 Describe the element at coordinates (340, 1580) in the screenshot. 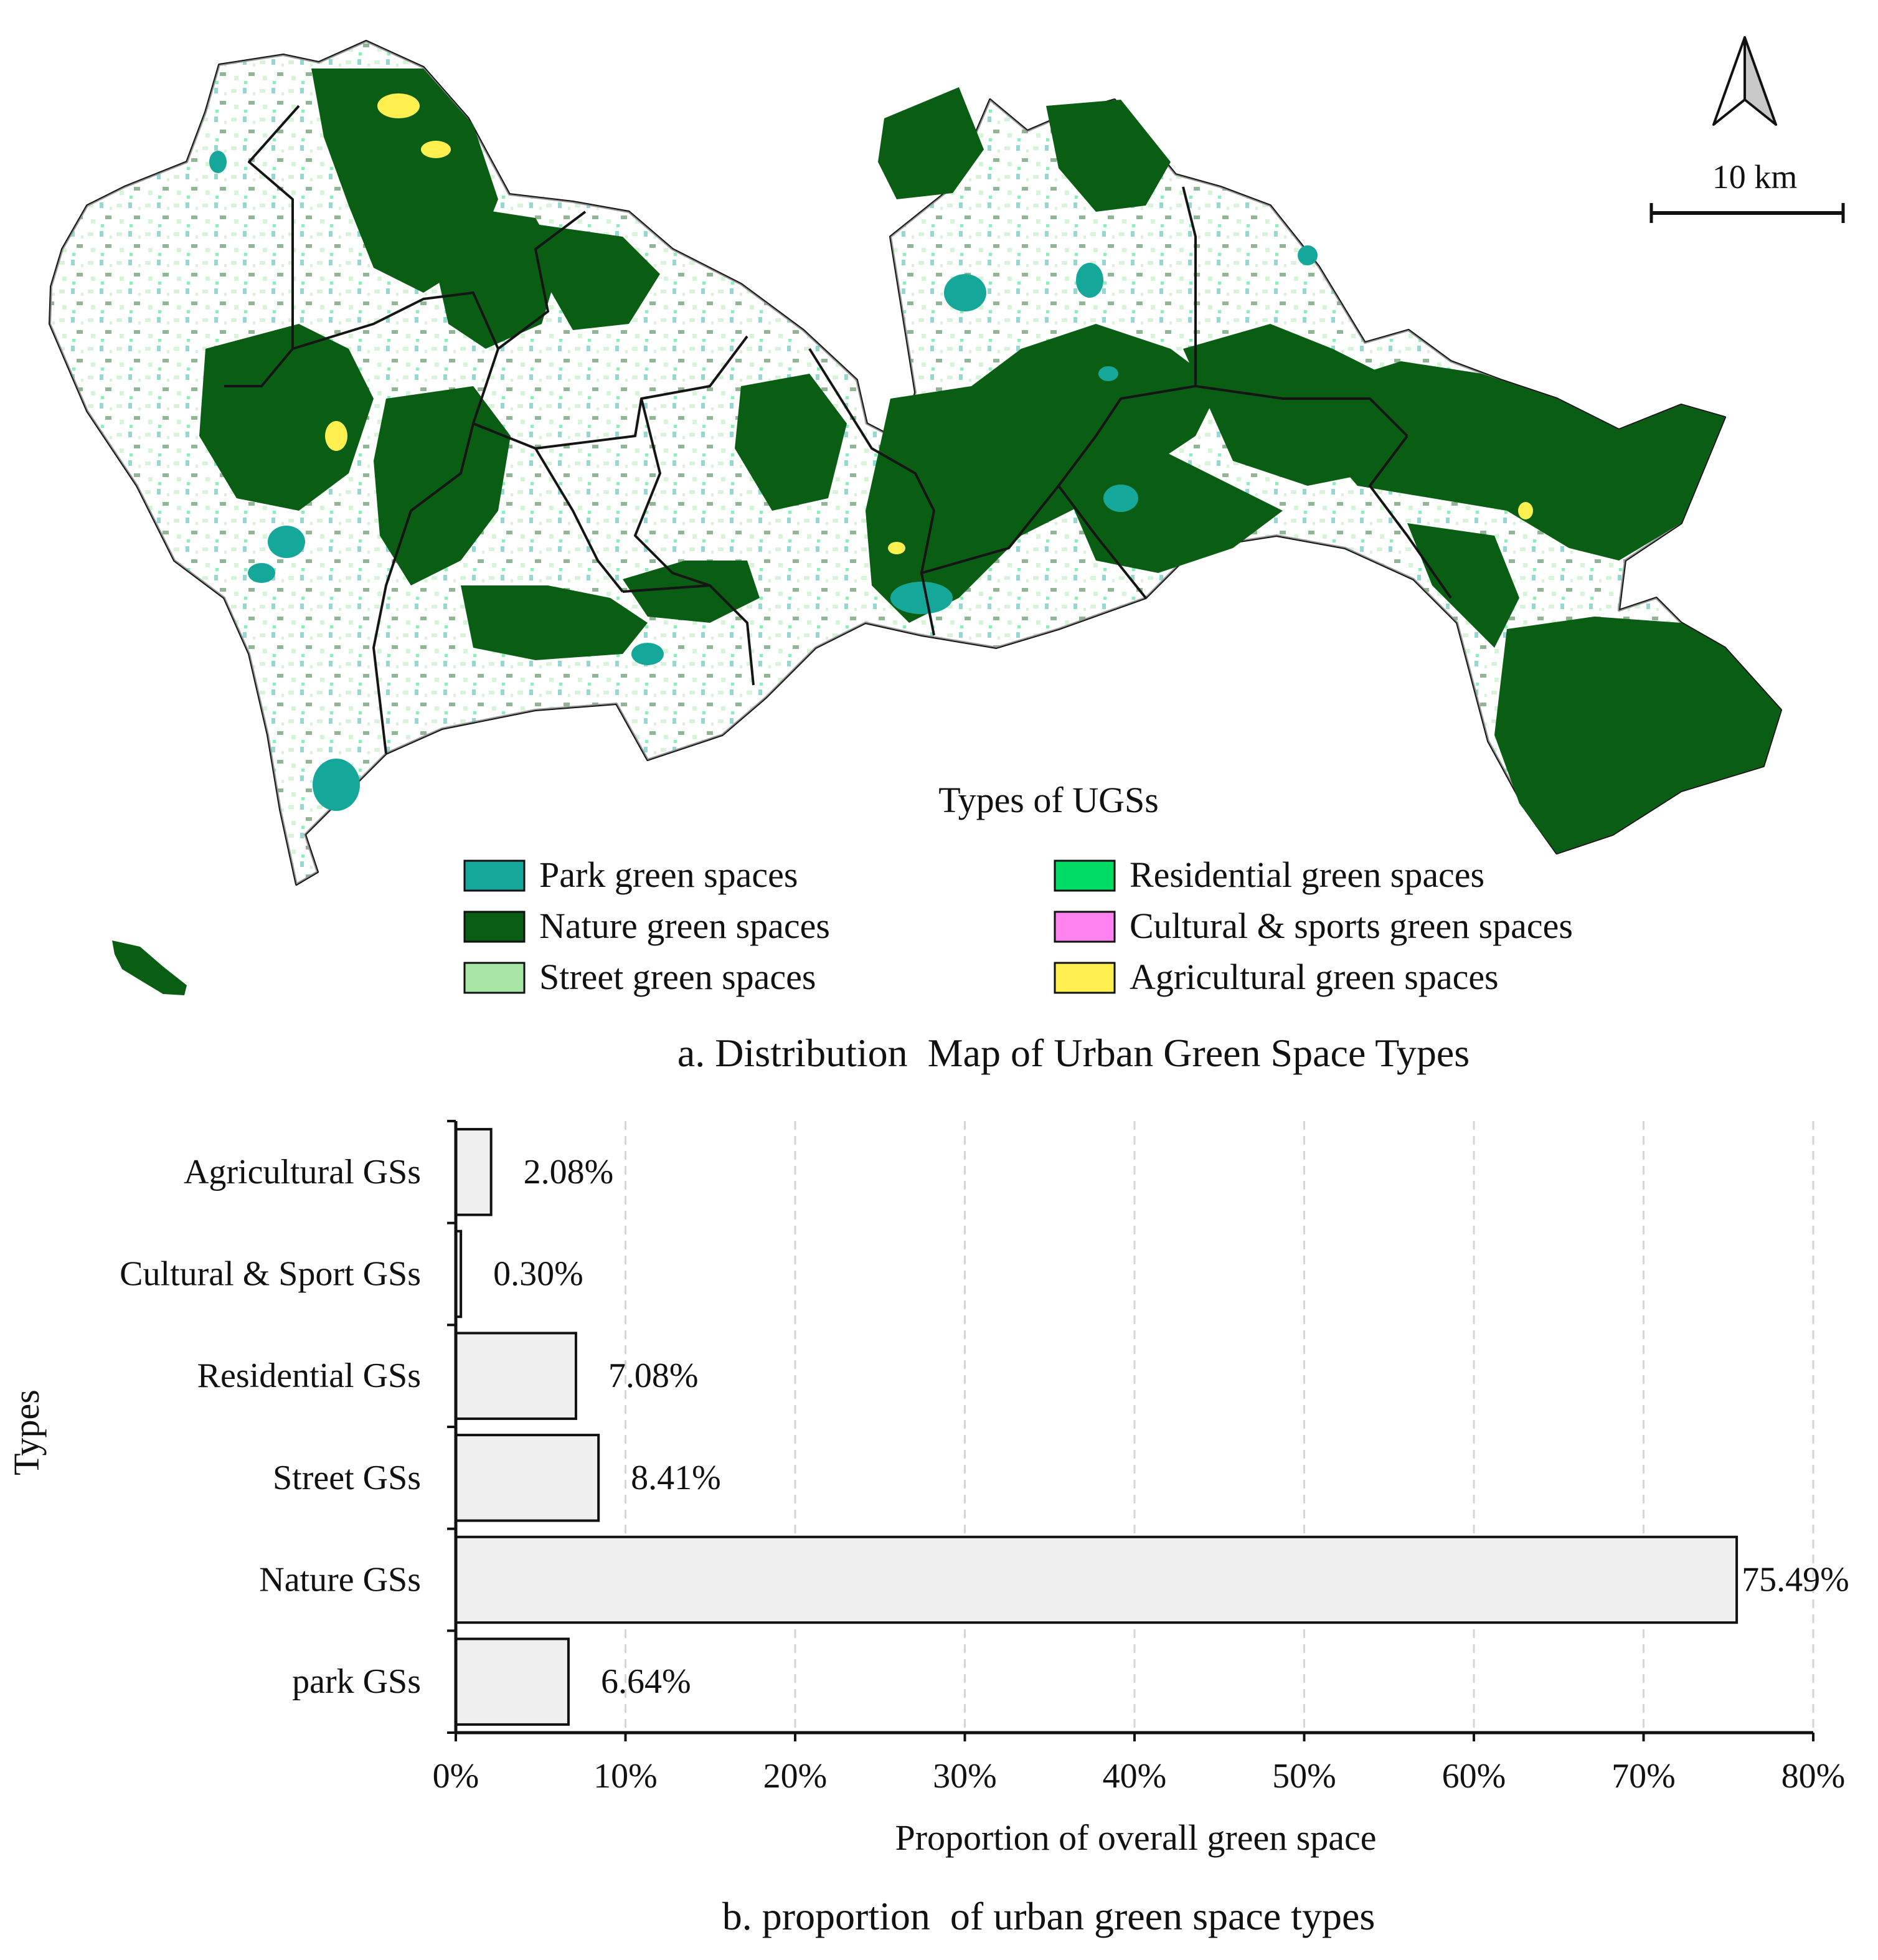

I see `category-label: Nature GSs` at that location.